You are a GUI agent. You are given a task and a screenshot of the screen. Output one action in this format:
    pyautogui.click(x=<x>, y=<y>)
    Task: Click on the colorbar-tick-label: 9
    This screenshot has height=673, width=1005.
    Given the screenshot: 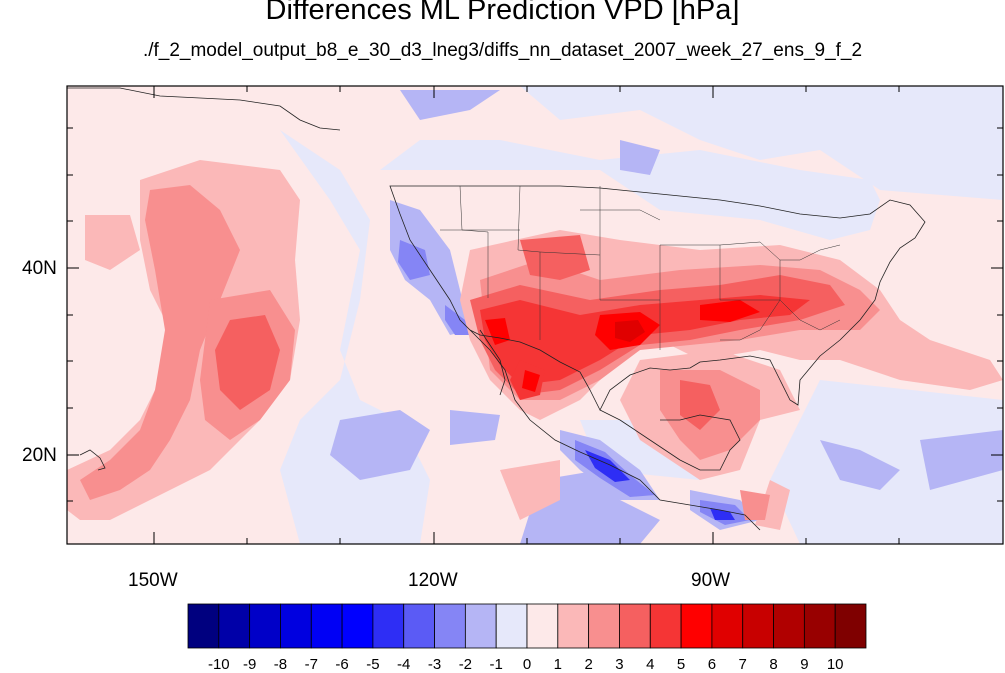 What is the action you would take?
    pyautogui.click(x=804, y=664)
    